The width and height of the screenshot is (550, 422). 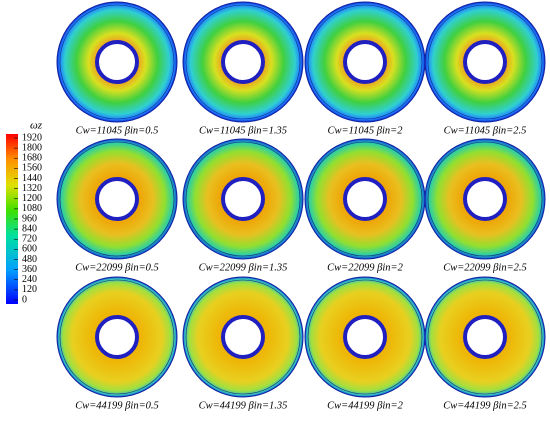 I want to click on colorbar-label: 1440, so click(x=32, y=178).